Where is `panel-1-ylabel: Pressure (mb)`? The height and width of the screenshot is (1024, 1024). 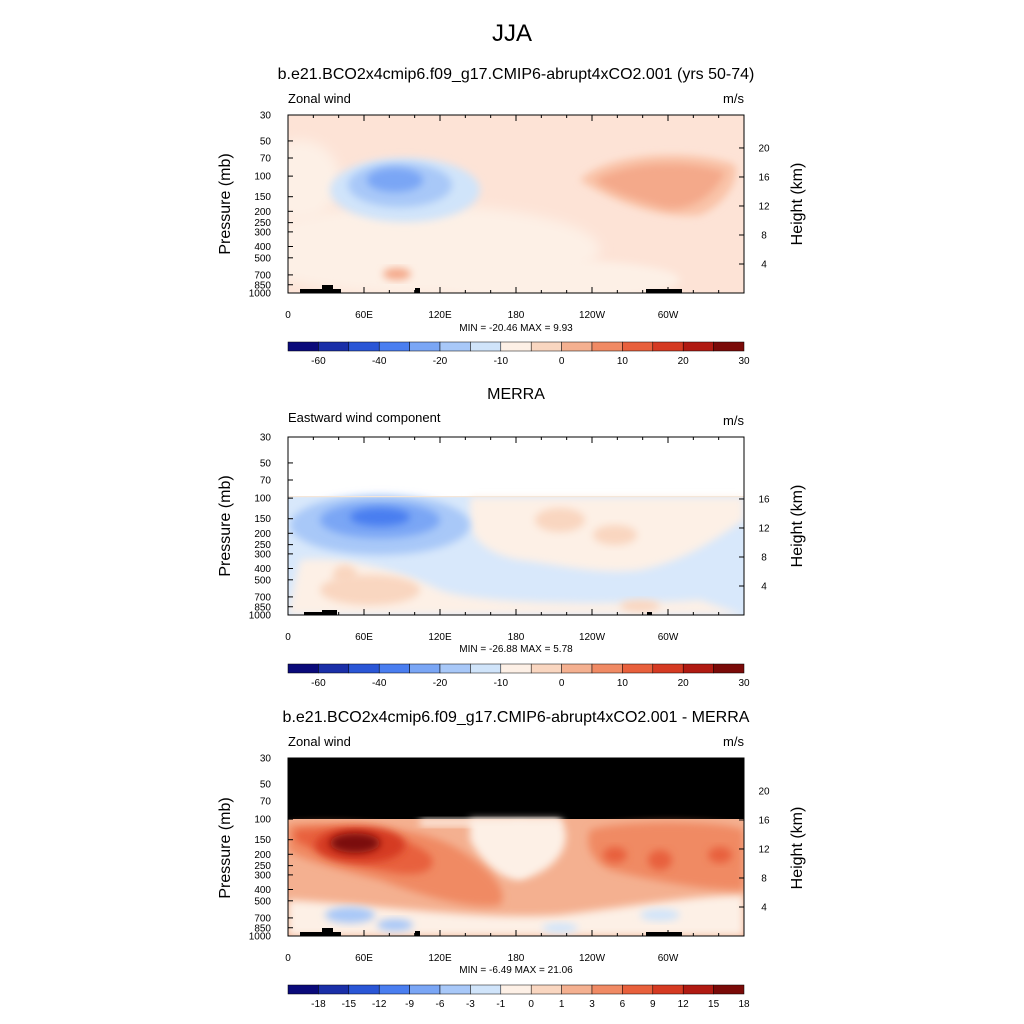 panel-1-ylabel: Pressure (mb) is located at coordinates (225, 203).